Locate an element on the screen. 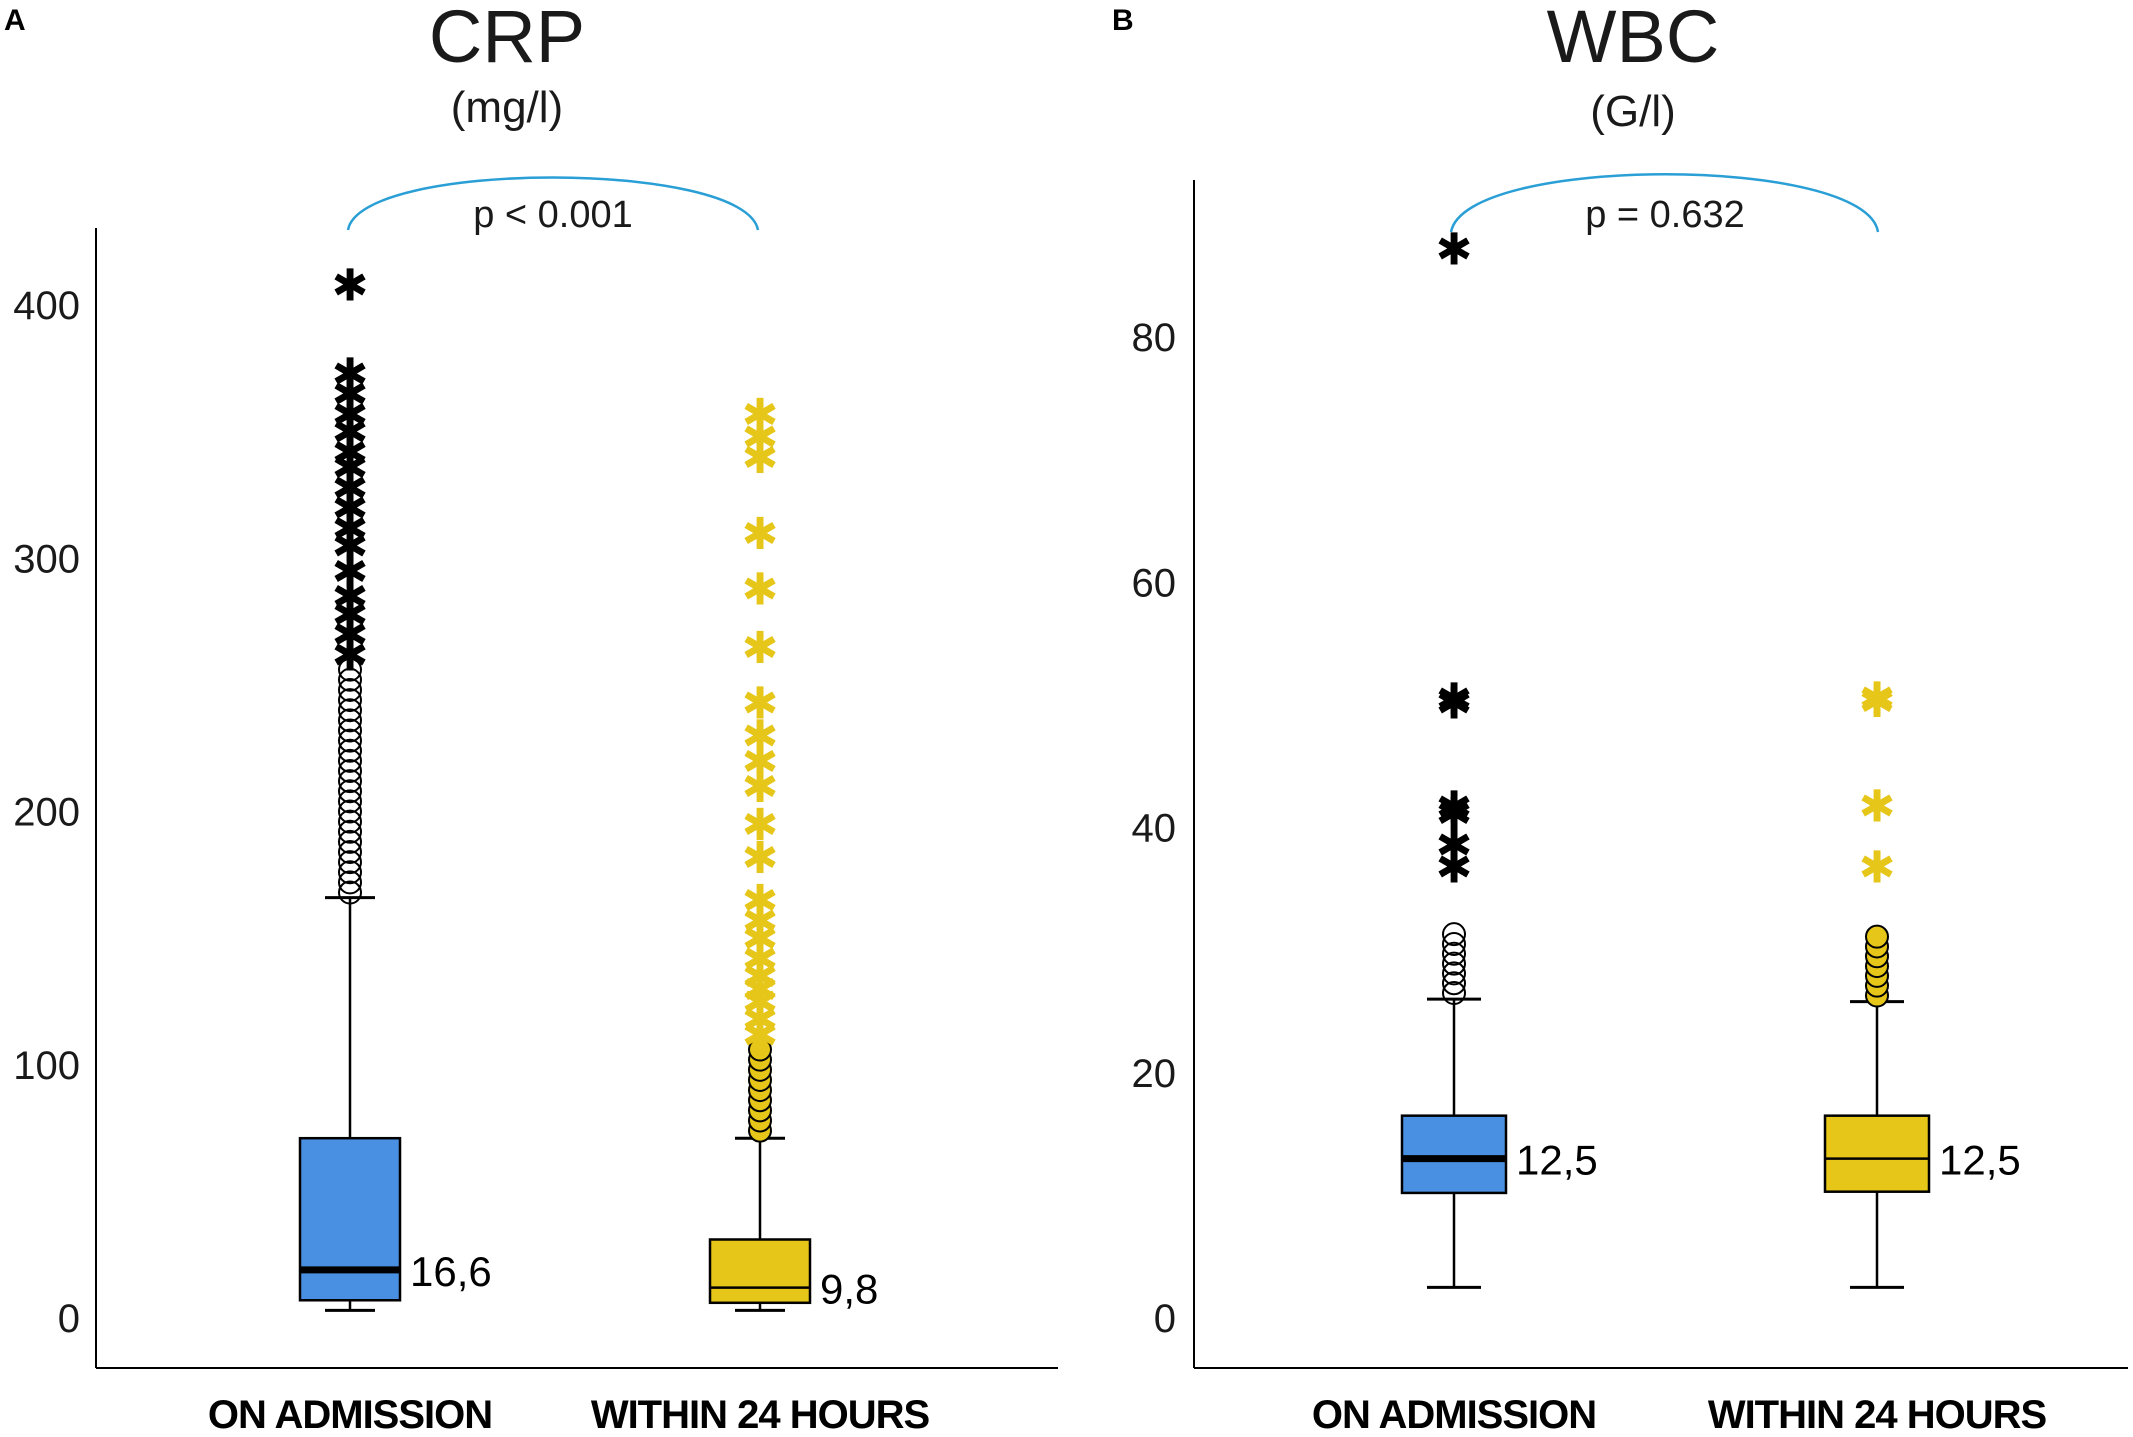 Image resolution: width=2133 pixels, height=1437 pixels. y-tick-label: 300 is located at coordinates (46, 559).